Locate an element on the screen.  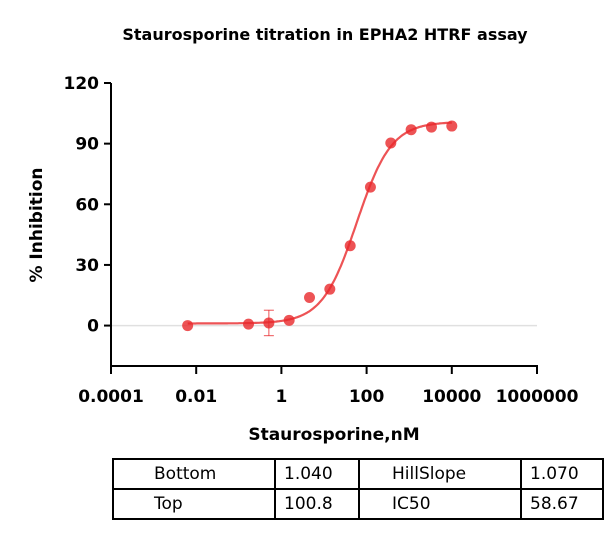
x-tick-label: 100 is located at coordinates (367, 397).